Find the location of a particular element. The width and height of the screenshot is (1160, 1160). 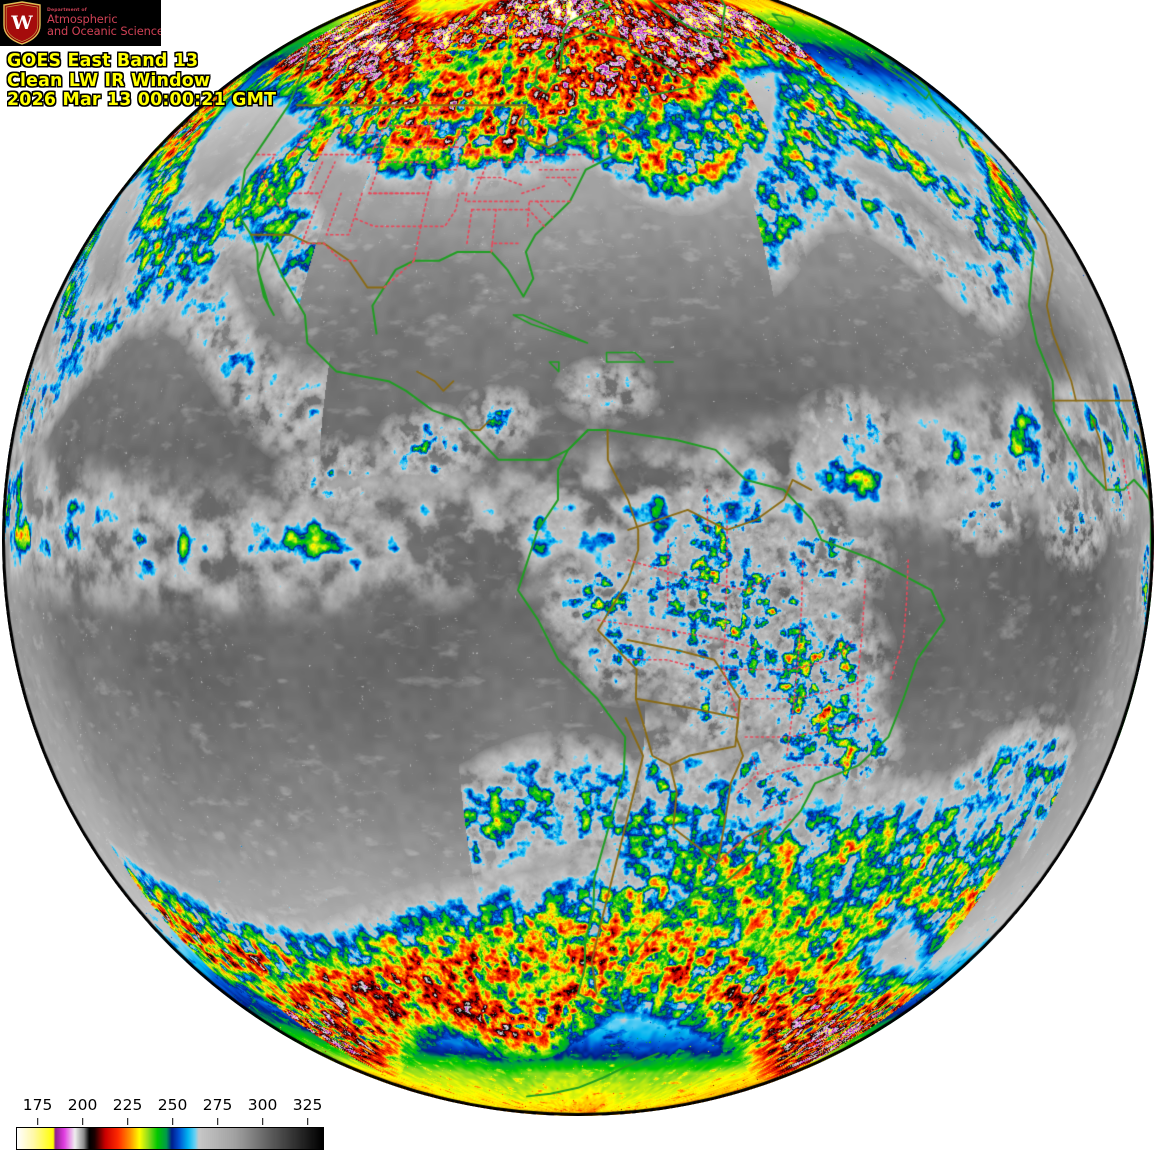

title-line-timestamp: 2026 Mar 13 00:00:21 GMT is located at coordinates (142, 100).